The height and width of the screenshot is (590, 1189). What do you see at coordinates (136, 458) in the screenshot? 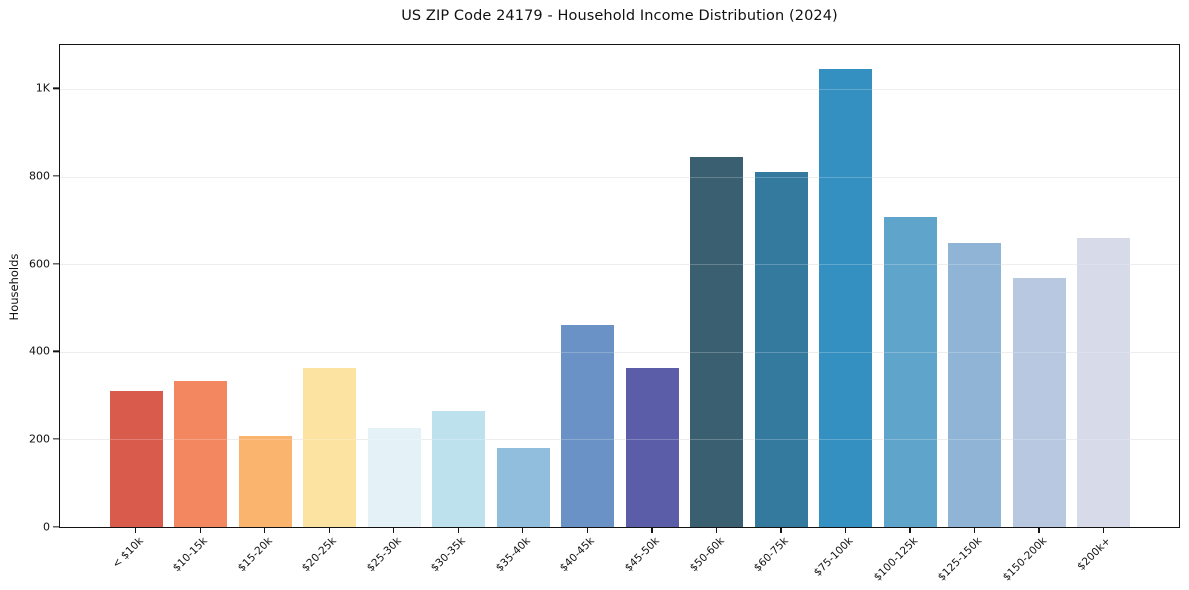
I see `bar-1-10k` at bounding box center [136, 458].